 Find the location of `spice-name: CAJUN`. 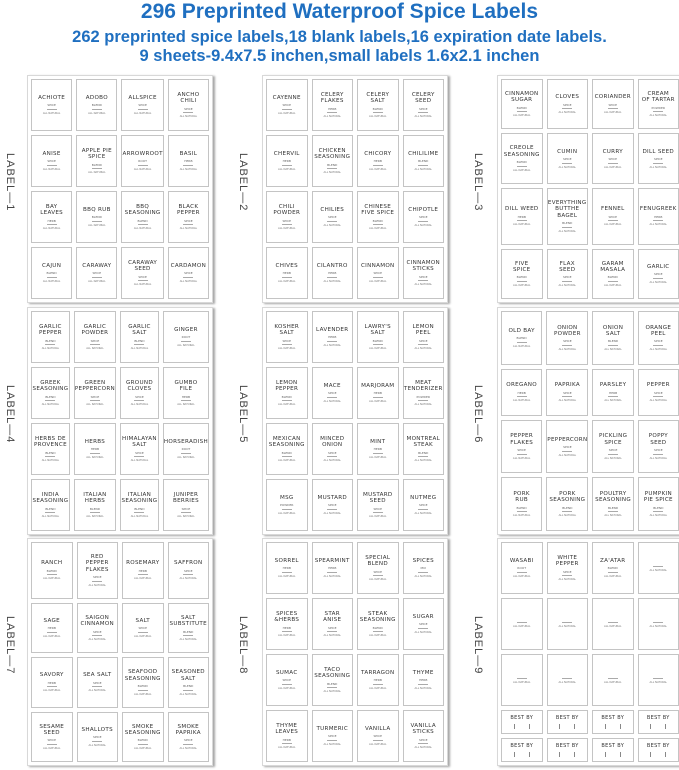

spice-name: CAJUN is located at coordinates (52, 266).